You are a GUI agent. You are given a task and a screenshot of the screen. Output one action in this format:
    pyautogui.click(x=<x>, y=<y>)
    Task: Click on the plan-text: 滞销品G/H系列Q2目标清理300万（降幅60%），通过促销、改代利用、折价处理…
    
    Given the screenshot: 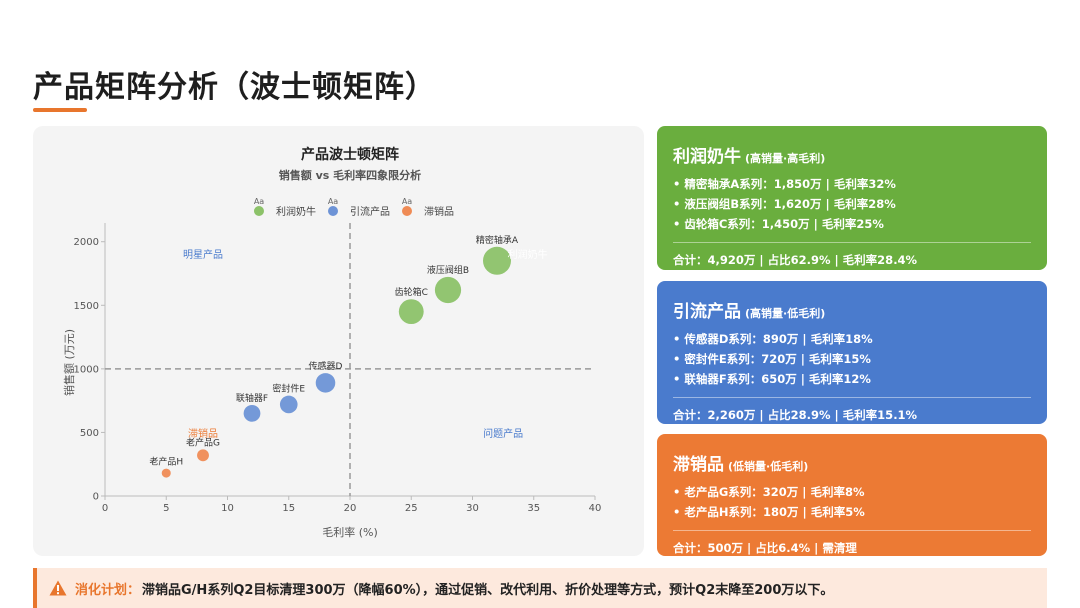 What is the action you would take?
    pyautogui.click(x=488, y=590)
    